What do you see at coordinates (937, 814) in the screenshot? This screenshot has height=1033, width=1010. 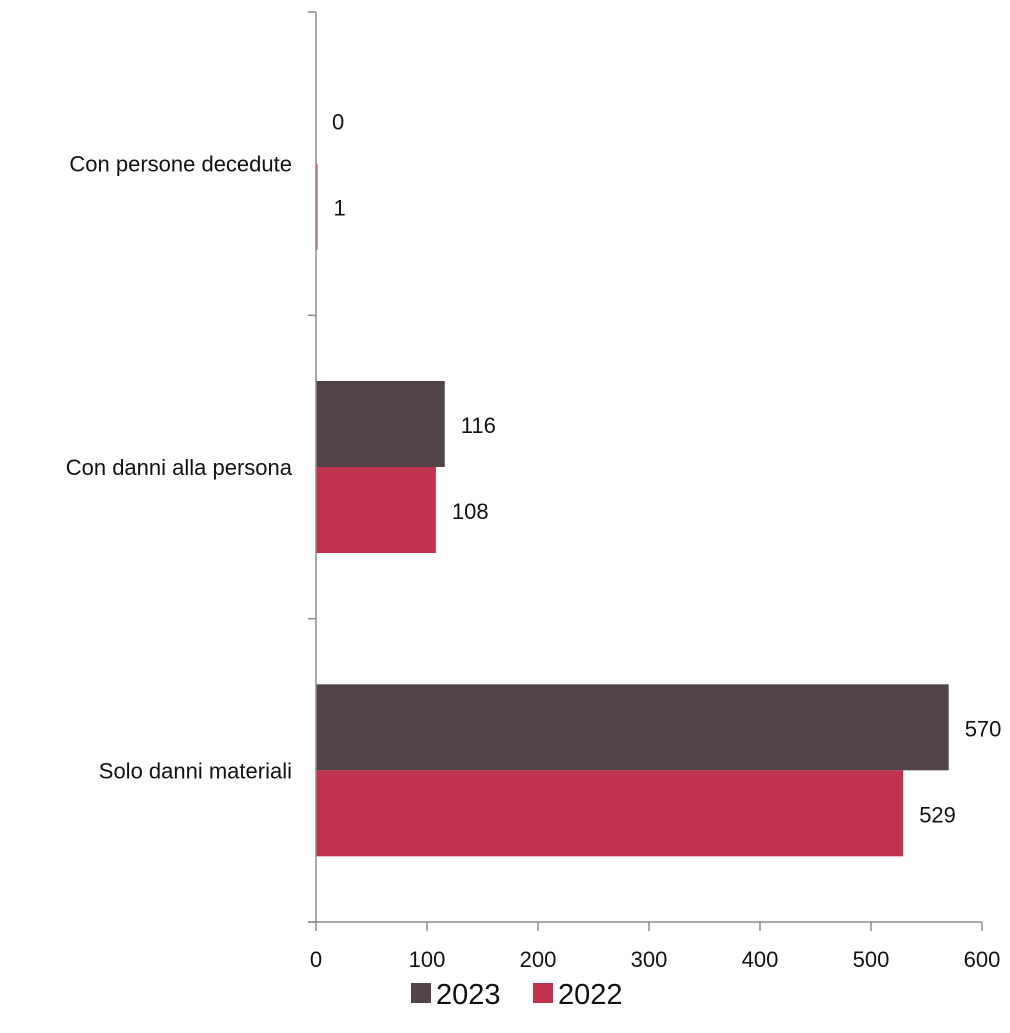 I see `data-label-2022-2: 529` at bounding box center [937, 814].